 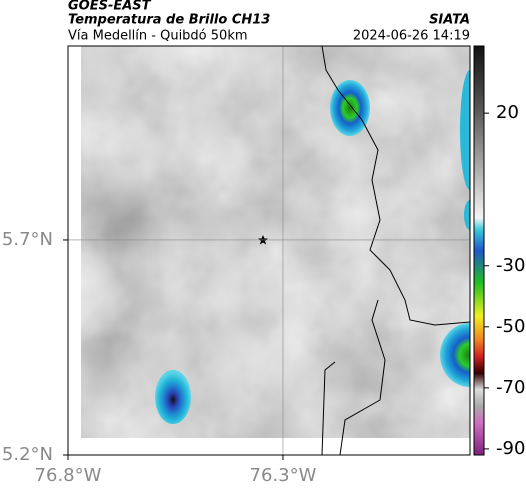 What do you see at coordinates (479, 250) in the screenshot?
I see `colorbar` at bounding box center [479, 250].